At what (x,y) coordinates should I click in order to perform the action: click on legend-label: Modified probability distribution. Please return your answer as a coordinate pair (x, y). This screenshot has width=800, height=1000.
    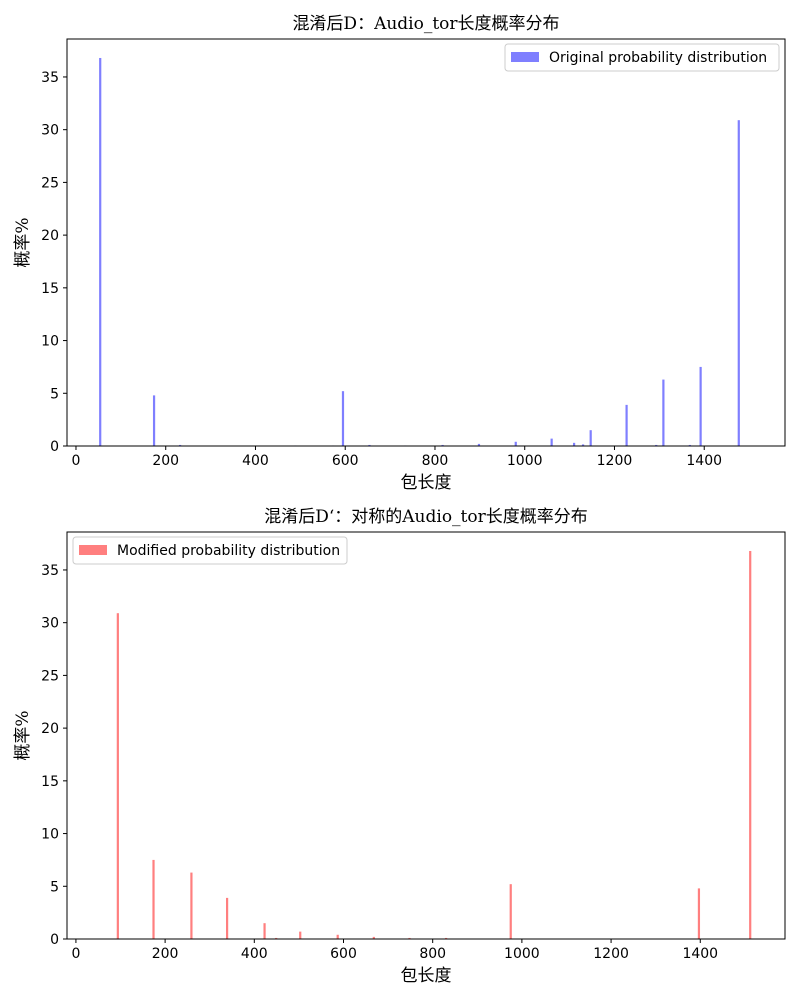
    Looking at the image, I should click on (228, 551).